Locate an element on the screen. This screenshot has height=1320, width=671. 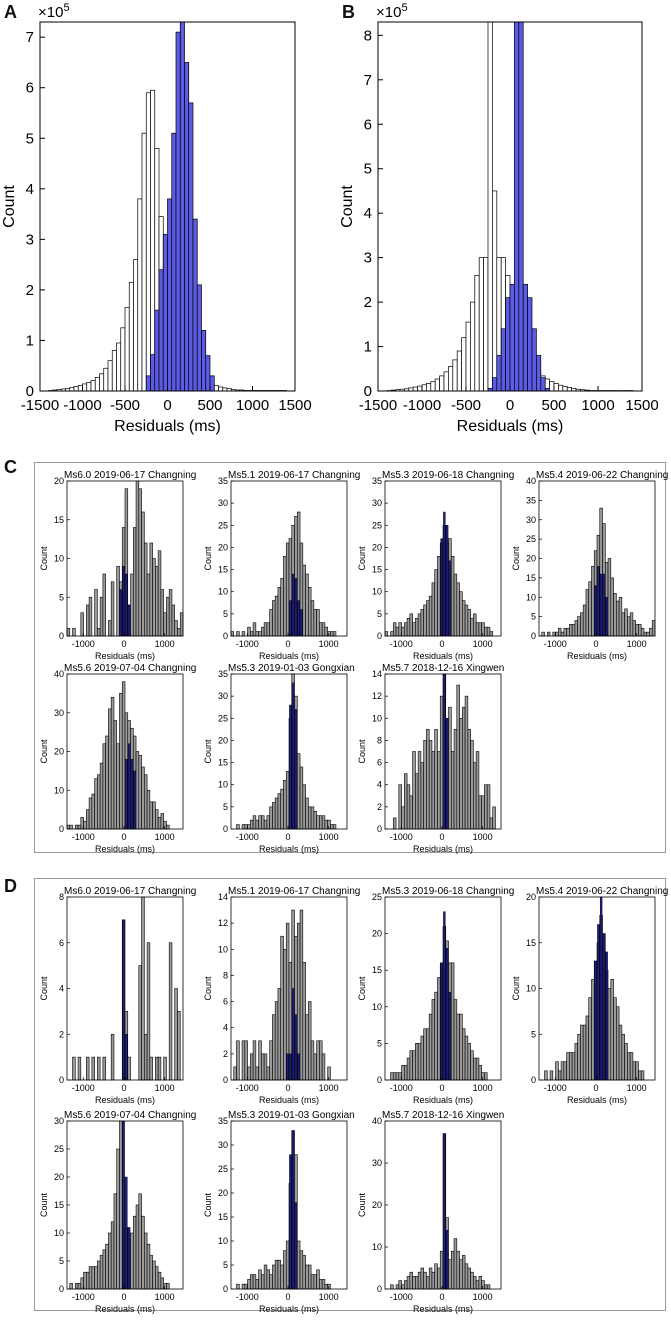
y-tick-label: 8 is located at coordinates (61, 897).